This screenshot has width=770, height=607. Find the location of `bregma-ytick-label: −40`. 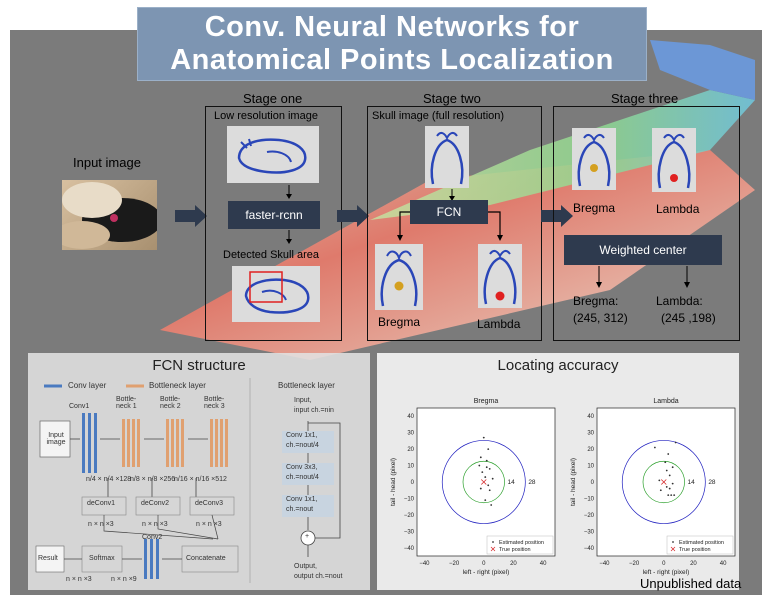

bregma-ytick-label: −40 is located at coordinates (409, 549).